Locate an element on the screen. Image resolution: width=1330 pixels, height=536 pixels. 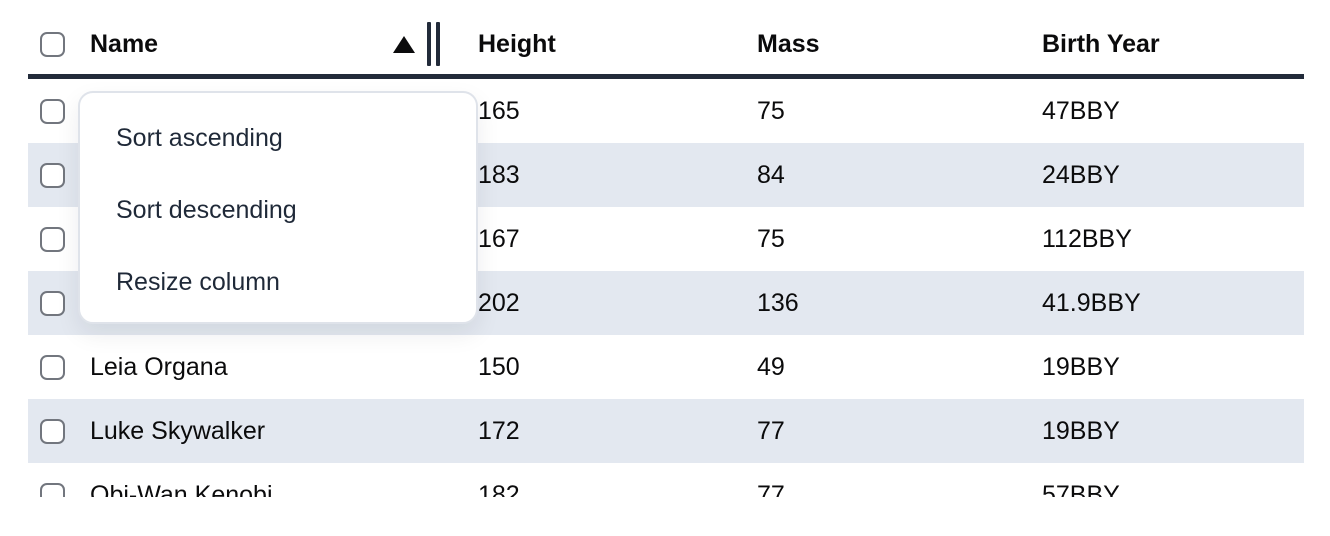
select-all-checkbox is located at coordinates (52, 44).